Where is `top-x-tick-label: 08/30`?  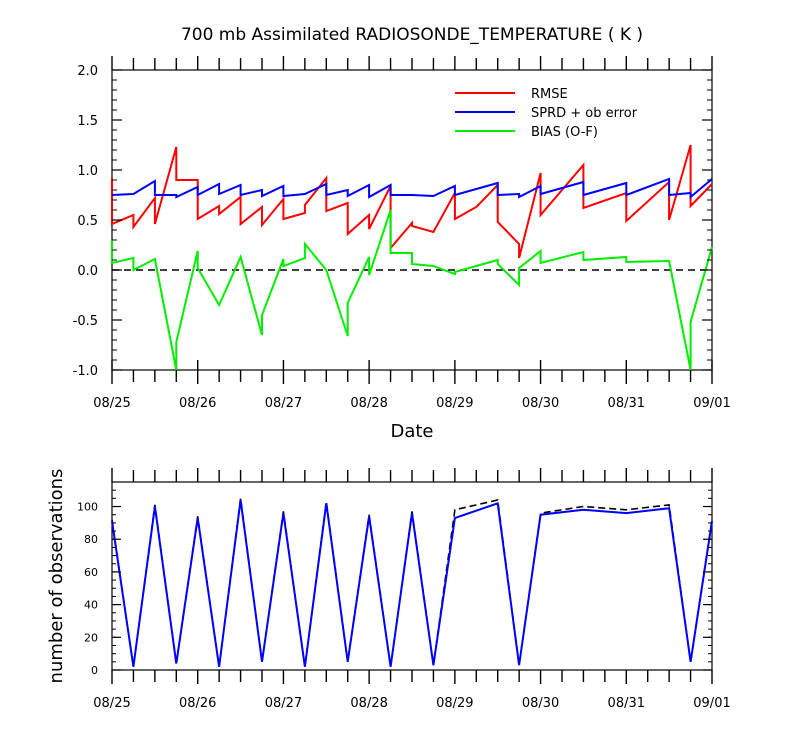
top-x-tick-label: 08/30 is located at coordinates (540, 403).